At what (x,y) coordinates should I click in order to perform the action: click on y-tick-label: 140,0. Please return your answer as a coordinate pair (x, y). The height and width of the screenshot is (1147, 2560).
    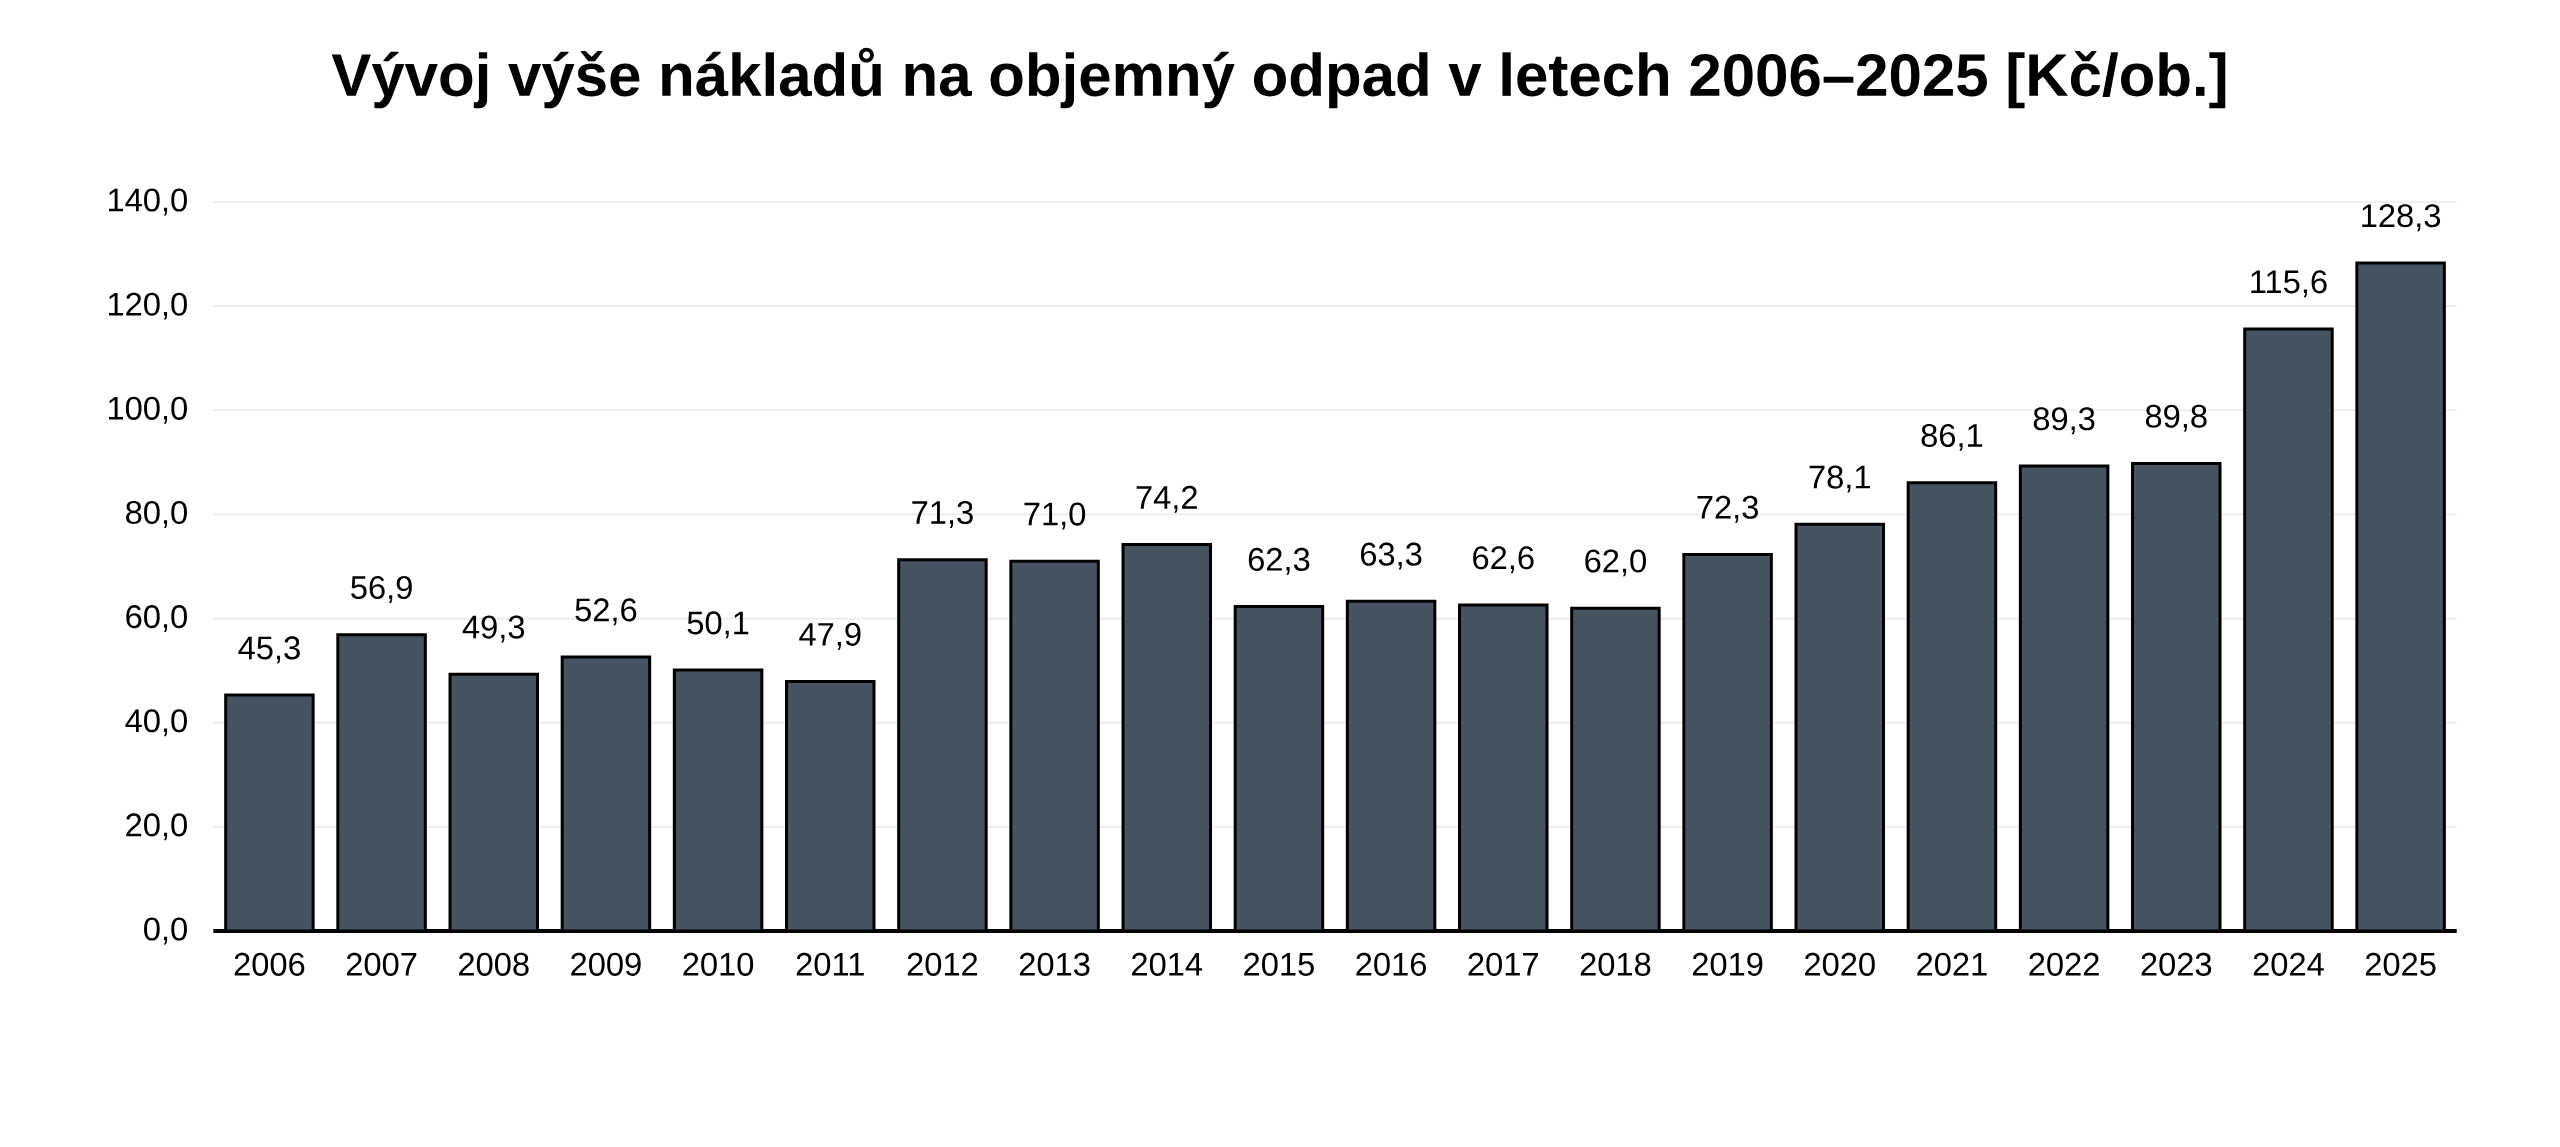
    Looking at the image, I should click on (147, 202).